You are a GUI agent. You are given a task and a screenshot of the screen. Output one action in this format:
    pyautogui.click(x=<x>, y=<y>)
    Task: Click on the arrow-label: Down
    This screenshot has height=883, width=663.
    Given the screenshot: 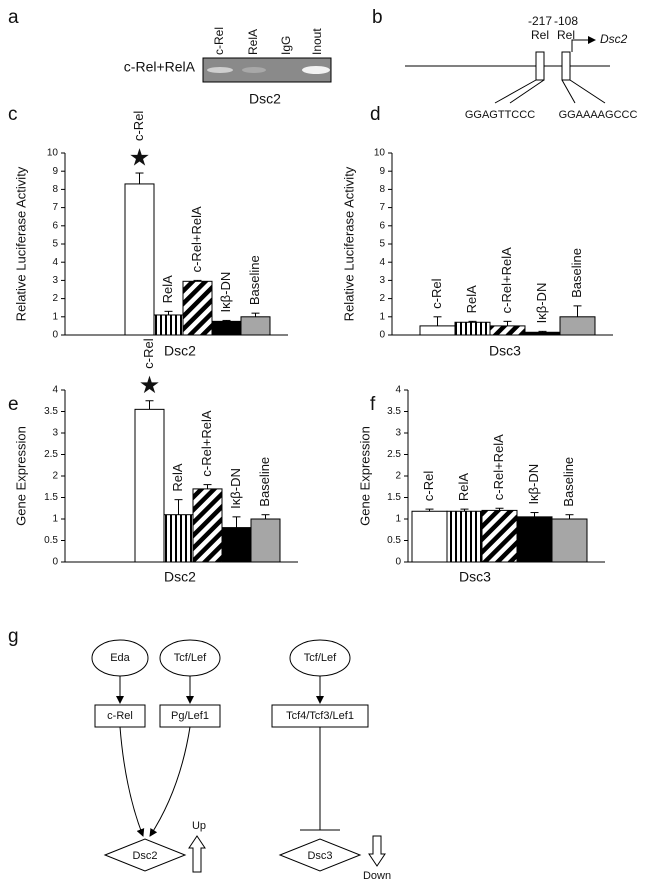 What is the action you would take?
    pyautogui.click(x=377, y=876)
    